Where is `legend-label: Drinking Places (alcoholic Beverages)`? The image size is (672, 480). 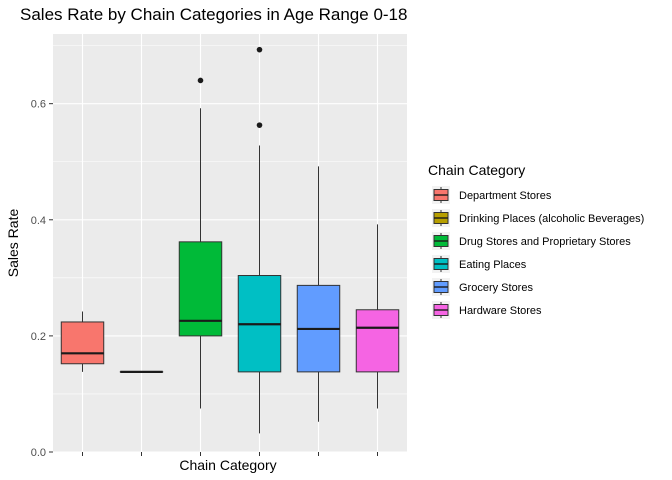
legend-label: Drinking Places (alcoholic Beverages) is located at coordinates (551, 219).